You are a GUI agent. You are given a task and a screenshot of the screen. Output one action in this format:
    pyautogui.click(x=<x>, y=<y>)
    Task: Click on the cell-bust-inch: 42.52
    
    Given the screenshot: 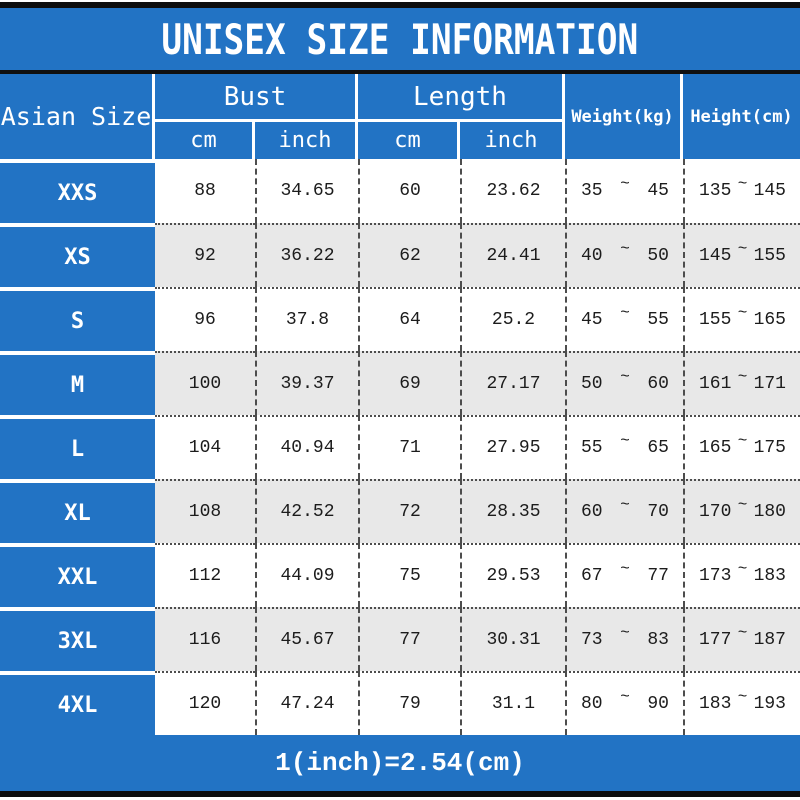 What is the action you would take?
    pyautogui.click(x=306, y=511)
    